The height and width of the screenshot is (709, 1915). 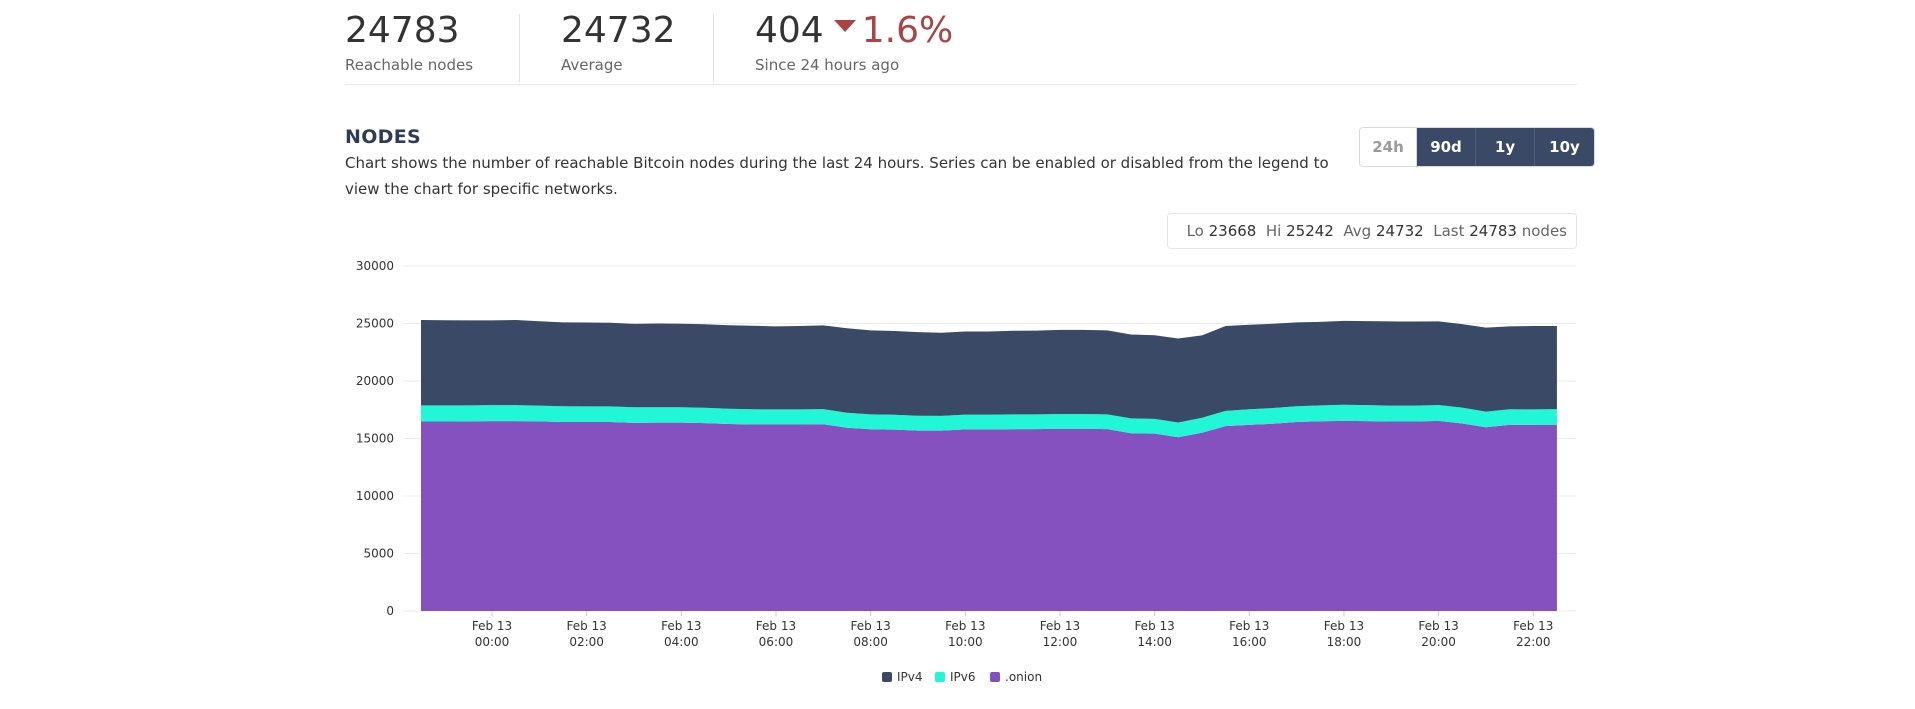 What do you see at coordinates (1449, 231) in the screenshot?
I see `summary-last-label: Last` at bounding box center [1449, 231].